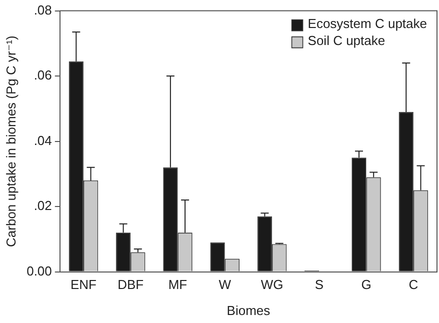  What do you see at coordinates (347, 40) in the screenshot?
I see `legend-label: Soil C uptake` at bounding box center [347, 40].